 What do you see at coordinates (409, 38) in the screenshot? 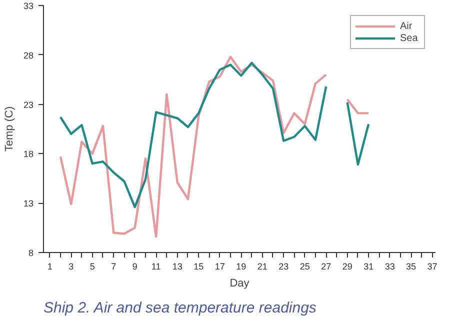
I see `legend-label: Sea` at bounding box center [409, 38].